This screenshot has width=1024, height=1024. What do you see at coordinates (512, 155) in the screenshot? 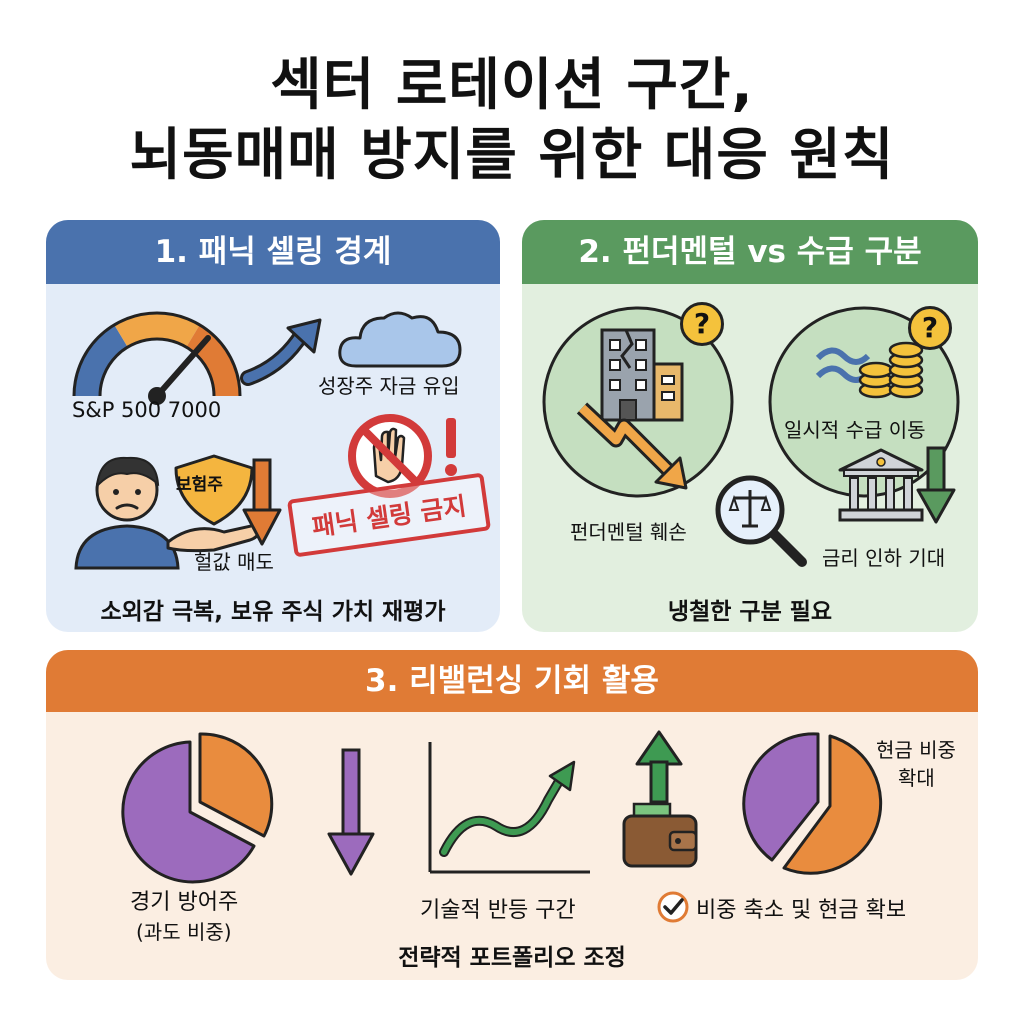
I see `page-title-line-2: 뇌동매매 방지를 위한 대응 원칙` at bounding box center [512, 155].